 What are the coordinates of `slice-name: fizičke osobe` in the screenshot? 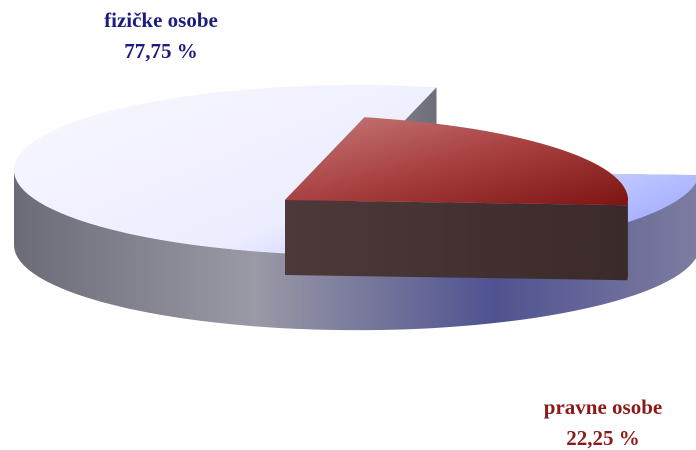 It's located at (161, 20).